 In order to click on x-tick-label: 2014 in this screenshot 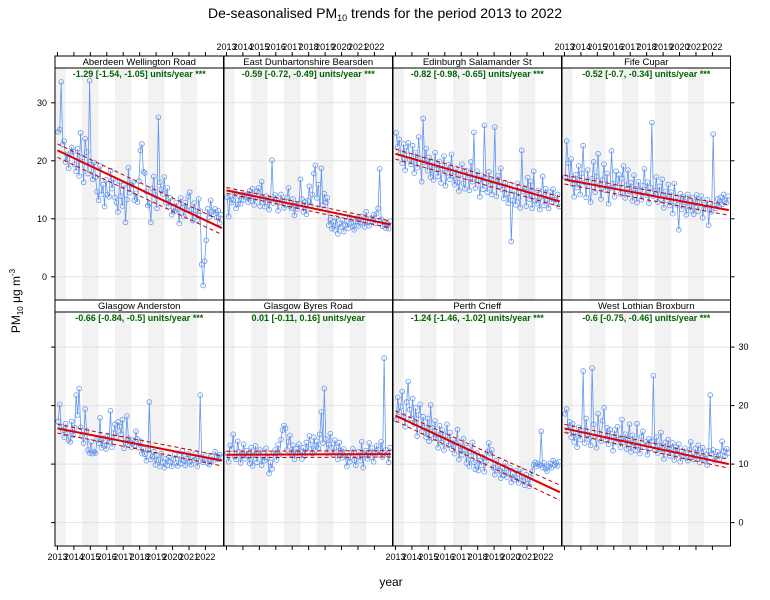, I will do `click(581, 47)`.